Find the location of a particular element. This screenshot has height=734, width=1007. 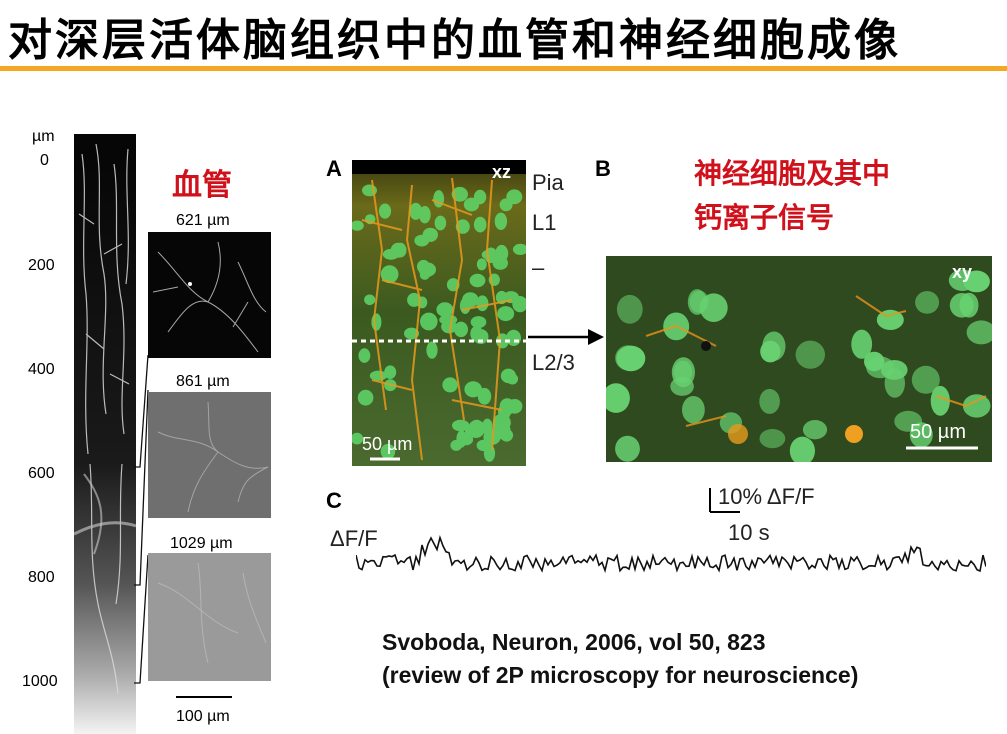

page-title: 对深层活体脑组织中的血管和神经细胞成像 is located at coordinates (454, 37).